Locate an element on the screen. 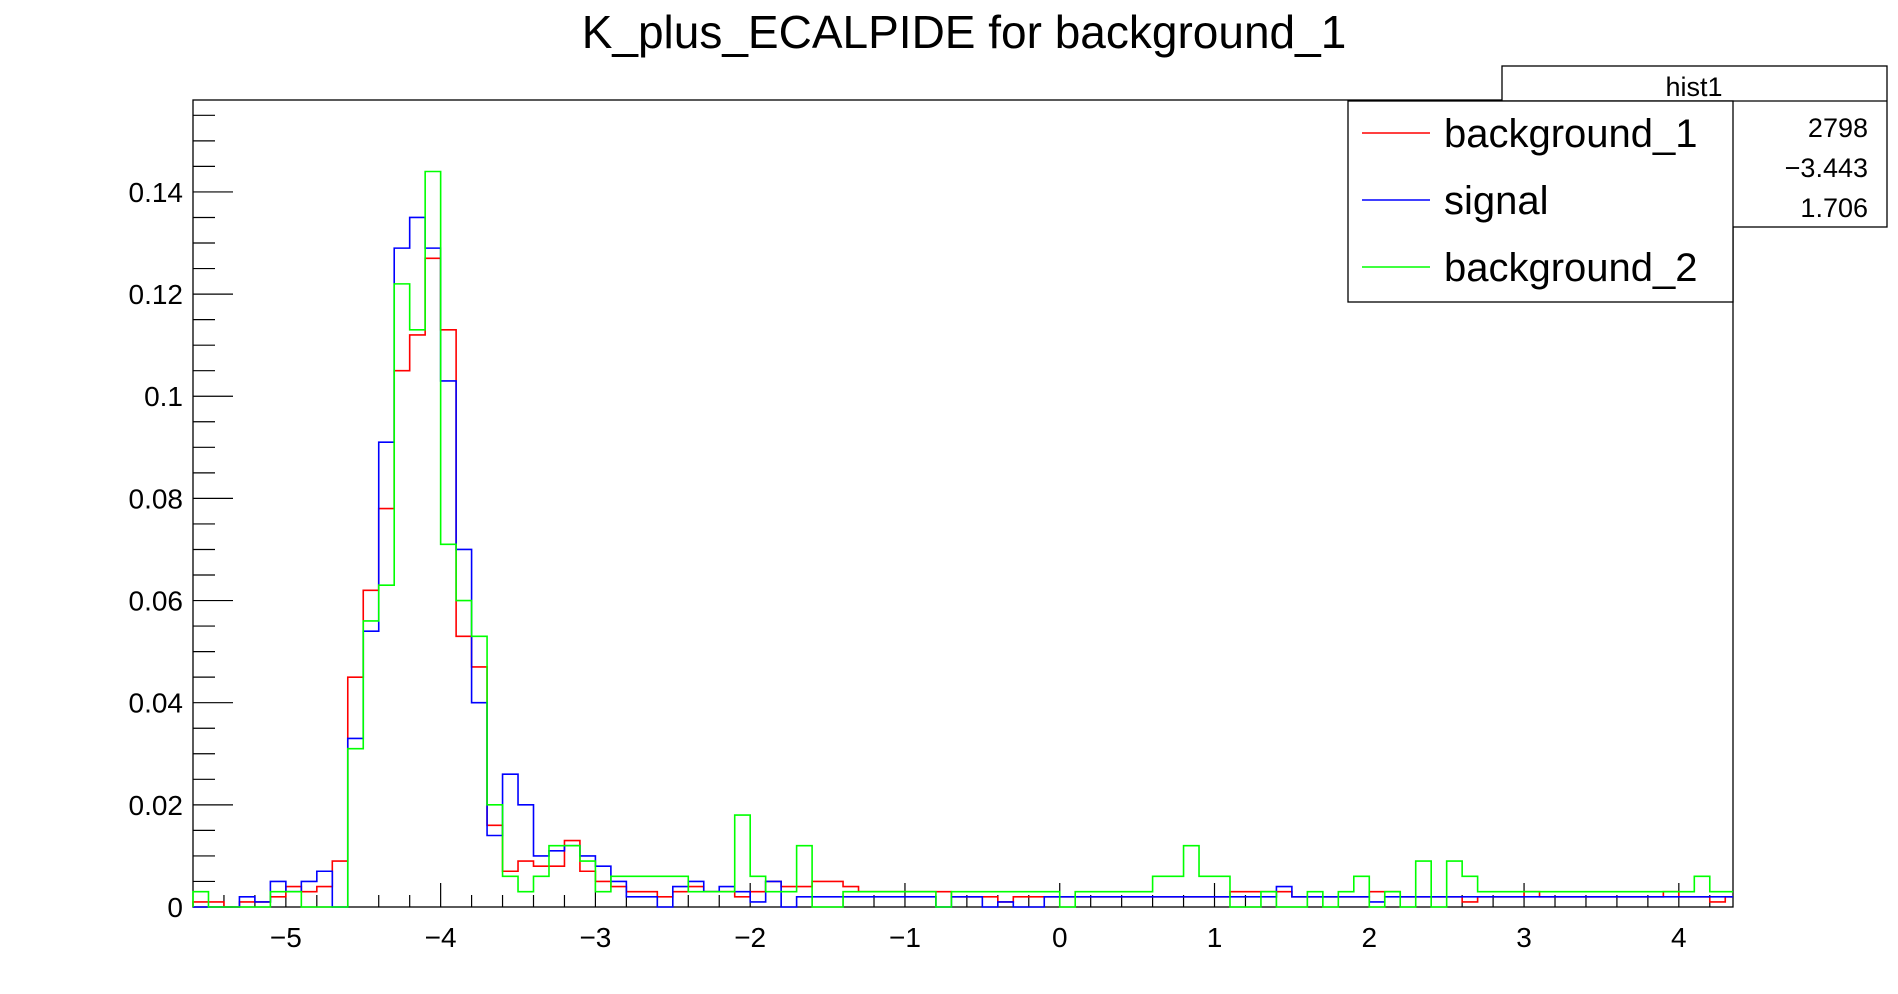 The image size is (1898, 994). chart-title: K_plus_ECALPIDE for background_1 is located at coordinates (964, 32).